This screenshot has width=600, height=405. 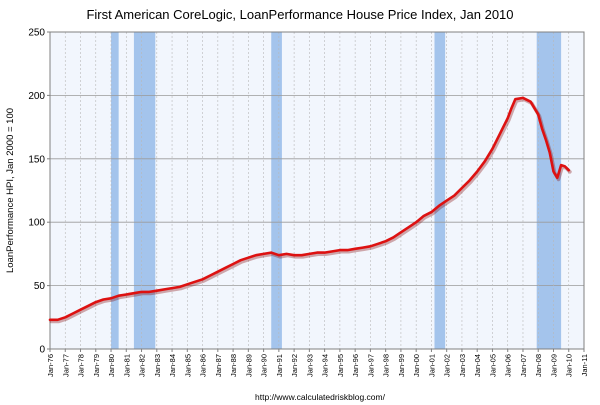 I want to click on x-tick-label: Jan-09, so click(x=553, y=365).